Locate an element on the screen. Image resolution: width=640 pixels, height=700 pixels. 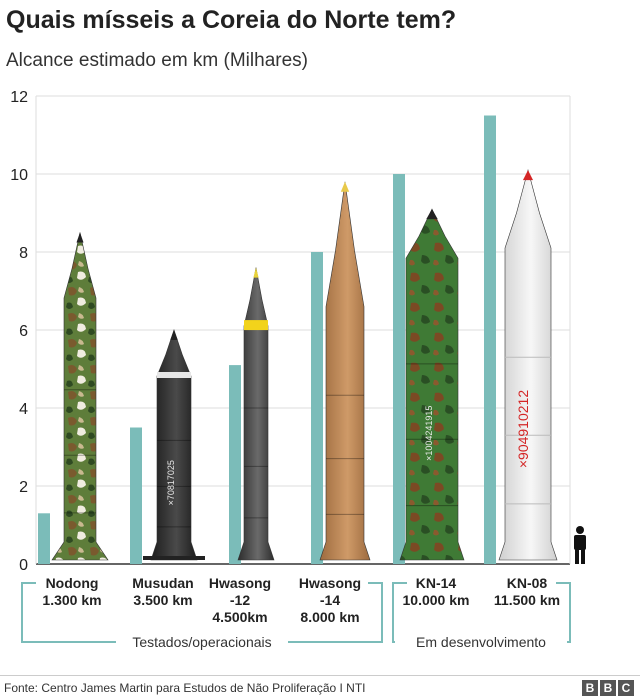
bbc-logo: B B C is located at coordinates (608, 688).